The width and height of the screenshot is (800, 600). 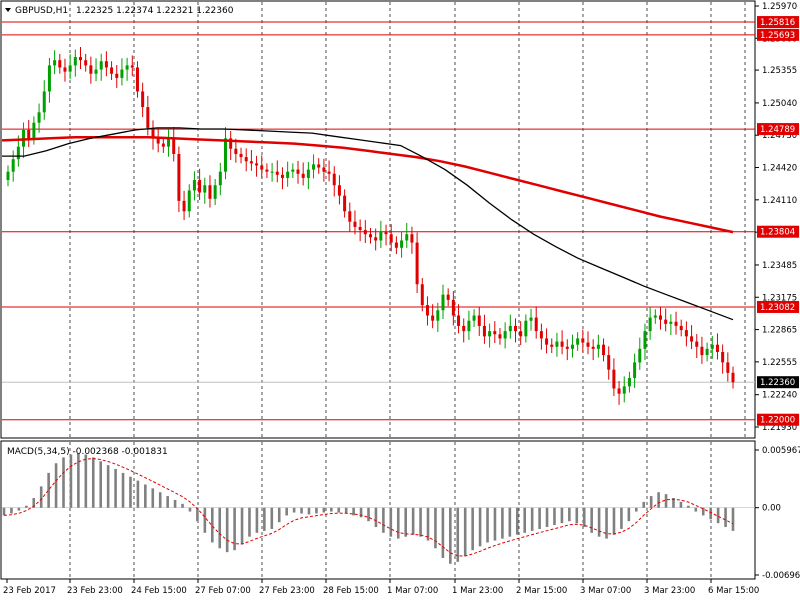 I want to click on y-tick-label: 1.24730, so click(x=779, y=136).